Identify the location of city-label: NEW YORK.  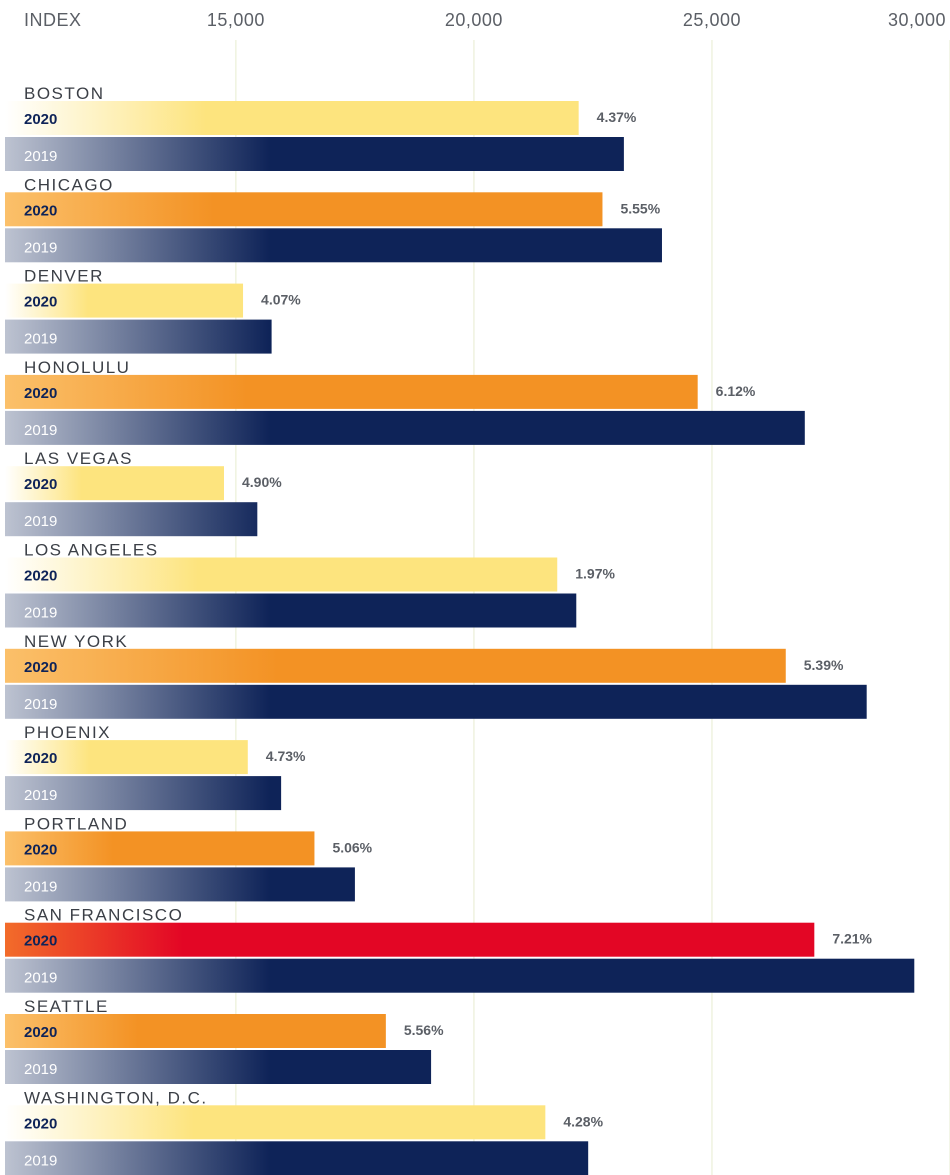
(76, 641).